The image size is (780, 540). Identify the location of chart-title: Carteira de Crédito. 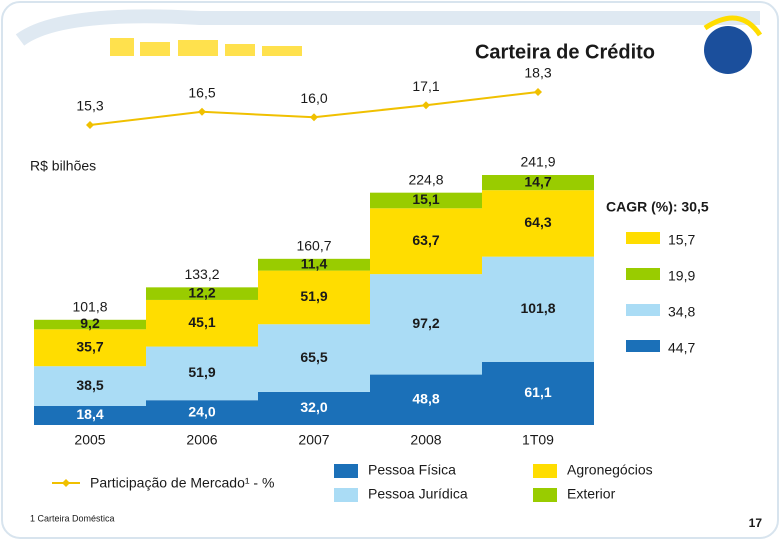
(565, 52).